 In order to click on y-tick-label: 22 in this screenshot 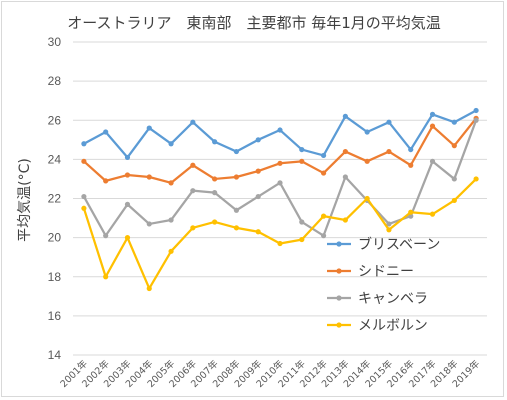, I will do `click(55, 199)`.